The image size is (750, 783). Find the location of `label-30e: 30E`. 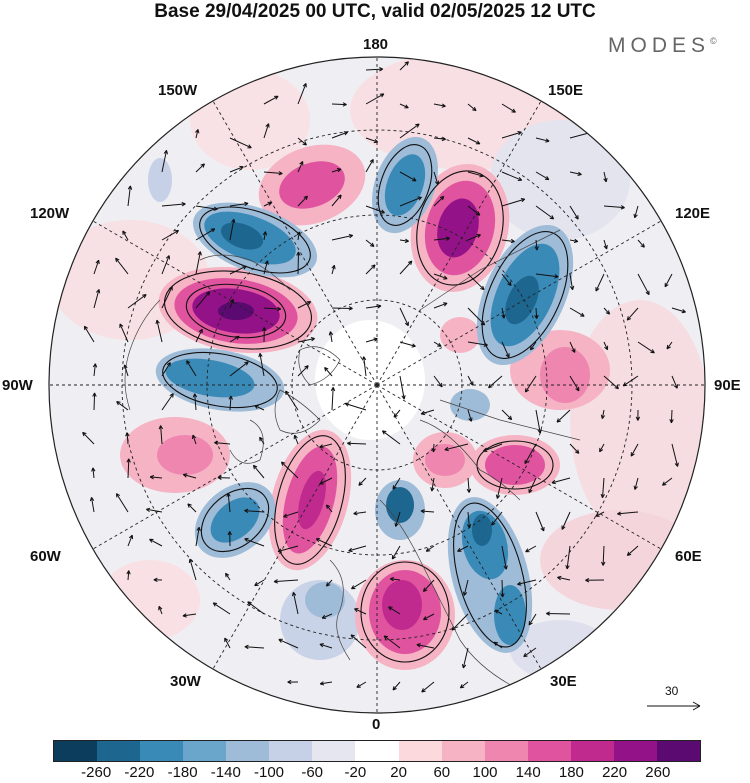

label-30e: 30E is located at coordinates (563, 681).